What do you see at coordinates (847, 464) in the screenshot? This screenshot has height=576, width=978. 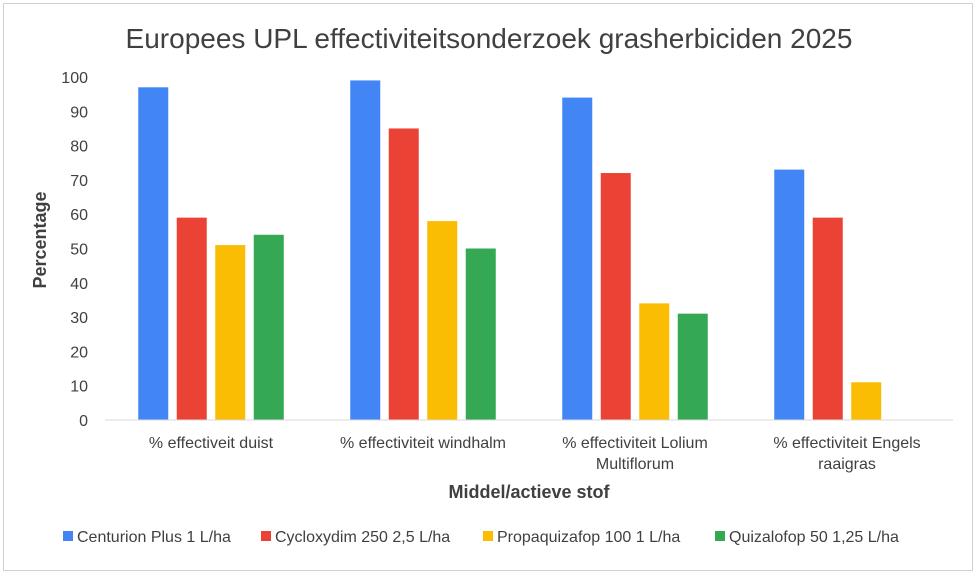 I see `category-label: raaigras` at bounding box center [847, 464].